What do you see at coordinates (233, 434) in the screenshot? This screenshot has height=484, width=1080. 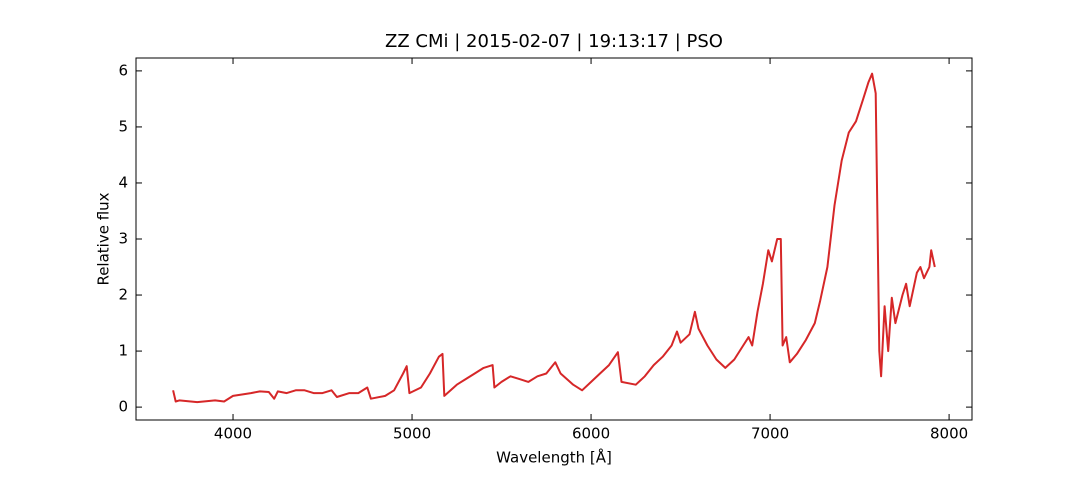 I see `x-tick-label: 4000` at bounding box center [233, 434].